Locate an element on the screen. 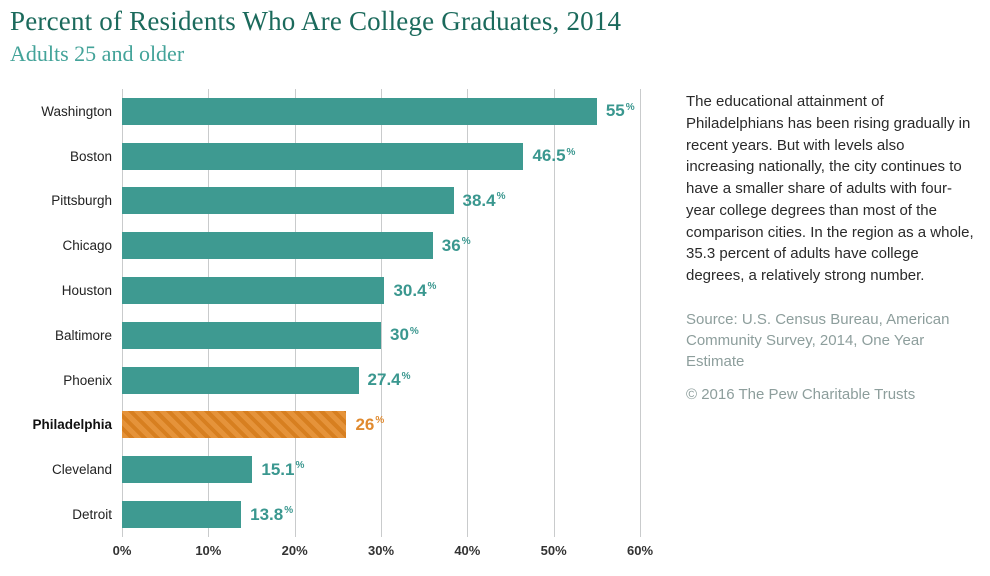 The width and height of the screenshot is (990, 576). bar-row: 55% is located at coordinates (381, 111).